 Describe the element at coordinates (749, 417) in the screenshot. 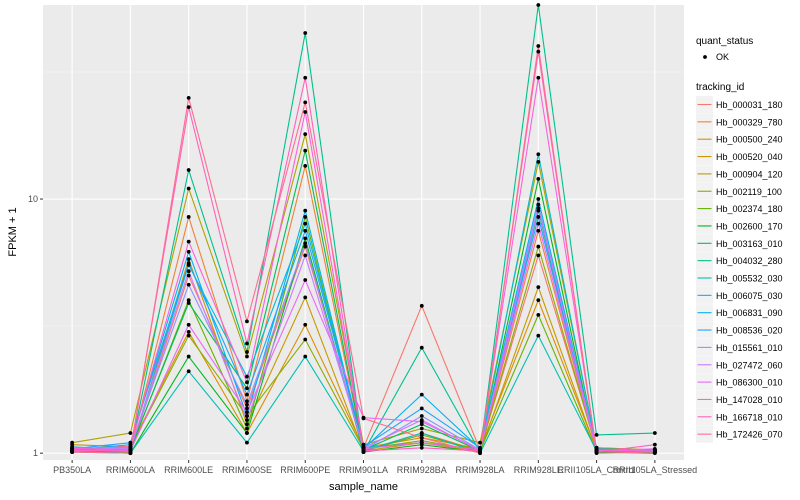

I see `legend-item-label: Hb_166718_010` at that location.